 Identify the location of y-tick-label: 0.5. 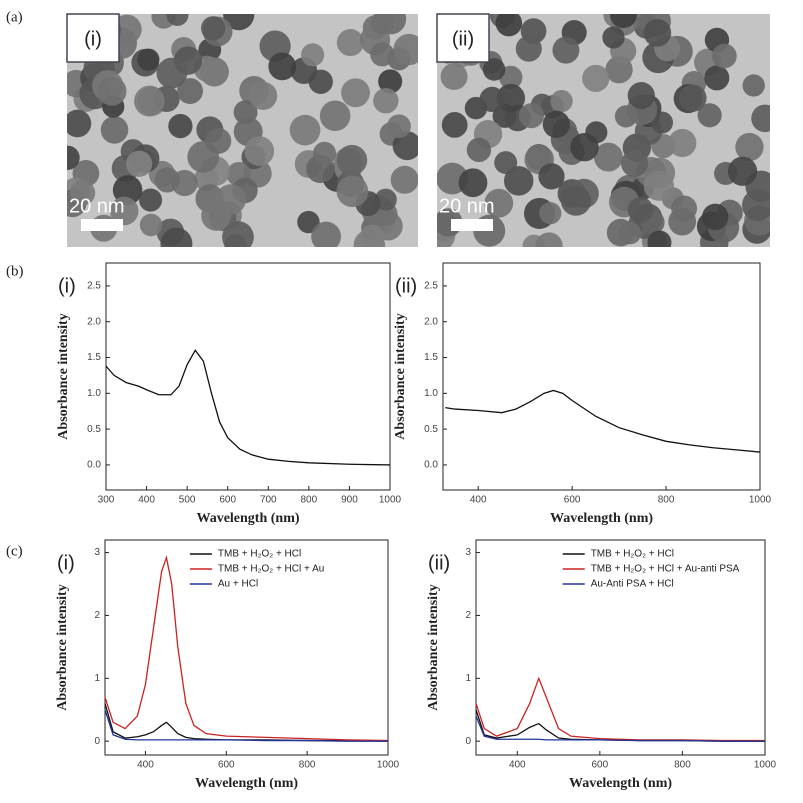
(94, 429).